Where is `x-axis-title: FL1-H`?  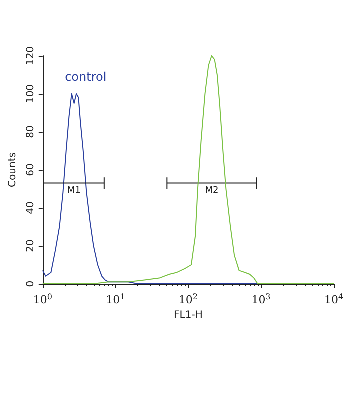 x-axis-title: FL1-H is located at coordinates (188, 315).